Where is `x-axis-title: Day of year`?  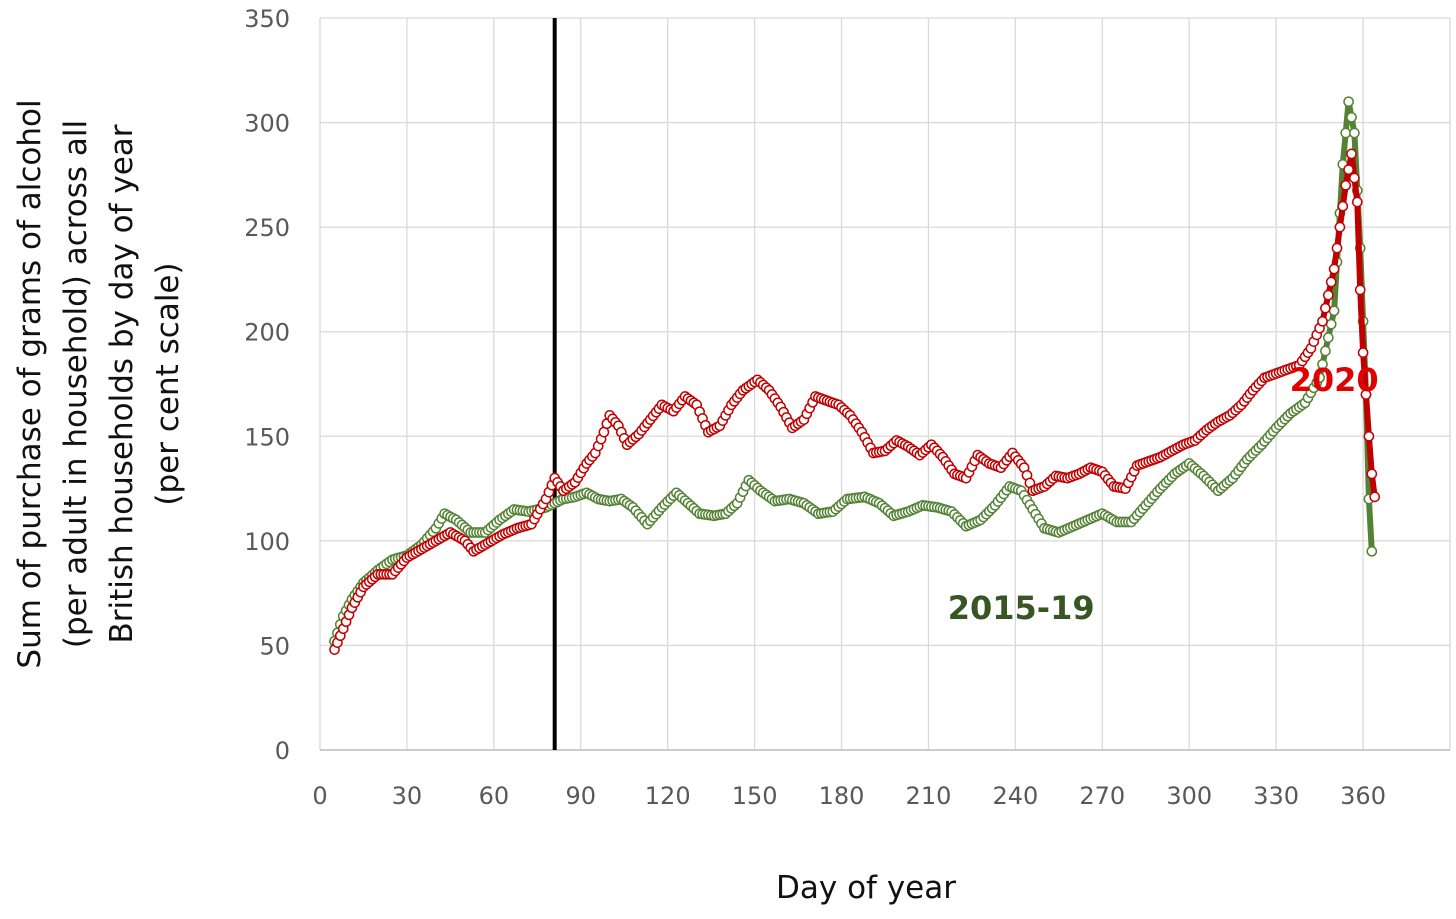 x-axis-title: Day of year is located at coordinates (866, 888).